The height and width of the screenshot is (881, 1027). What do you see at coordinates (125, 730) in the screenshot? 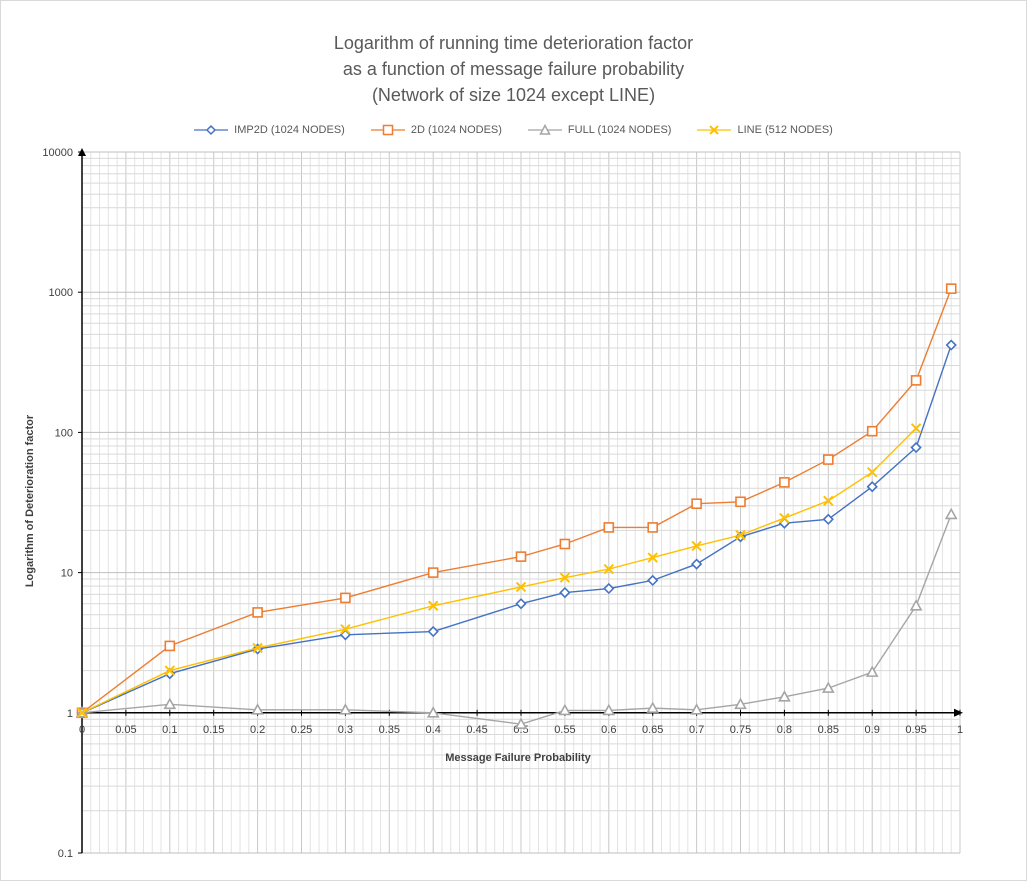
I see `x-tick-label: 0.05` at bounding box center [125, 730].